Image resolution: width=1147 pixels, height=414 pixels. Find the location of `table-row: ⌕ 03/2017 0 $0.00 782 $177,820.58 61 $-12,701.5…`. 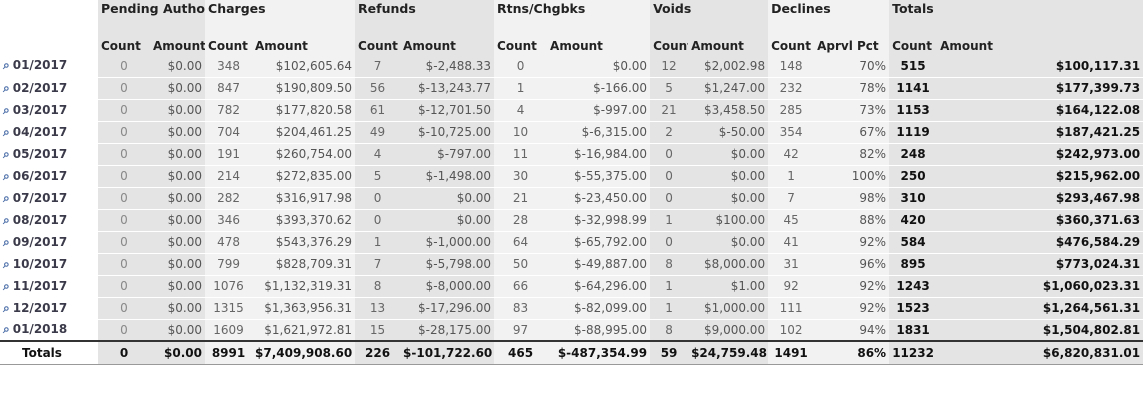

table-row: ⌕ 03/2017 0 $0.00 782 $177,820.58 61 $-12,701.5… is located at coordinates (572, 110).